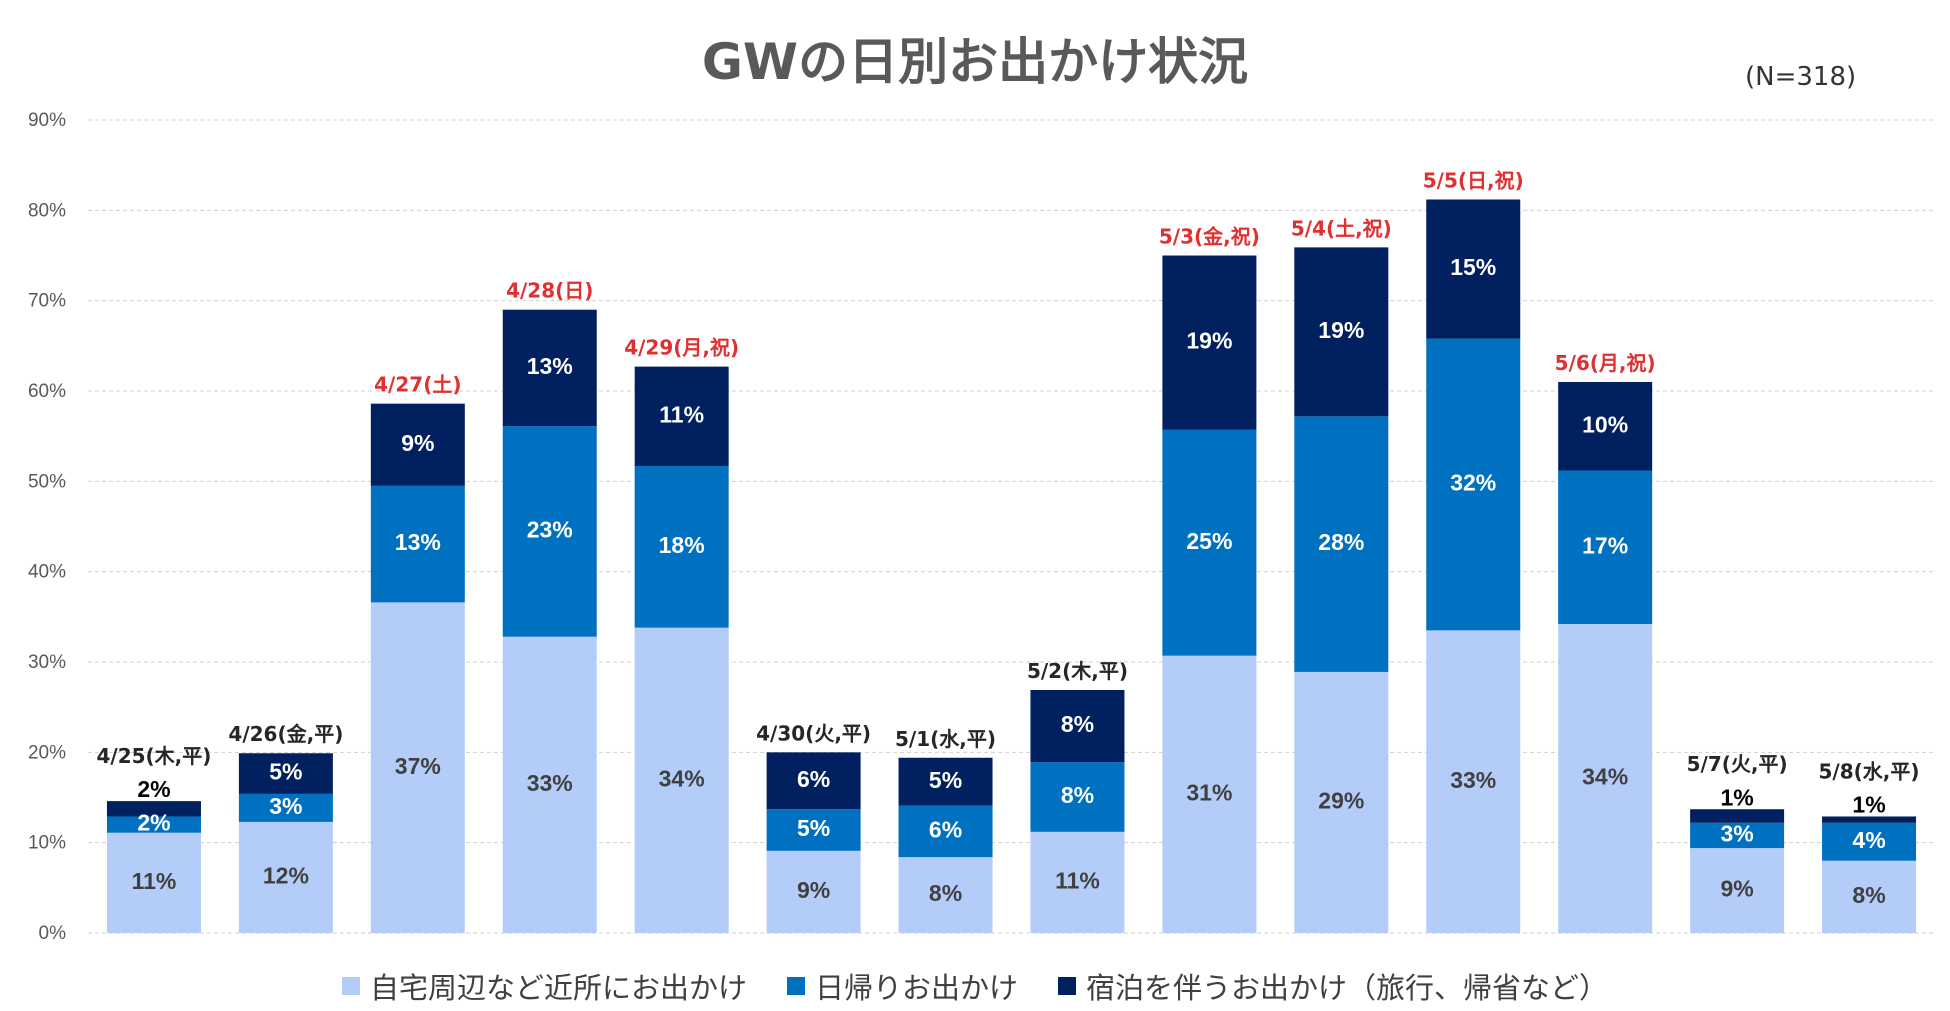 The image size is (1950, 1011). Describe the element at coordinates (813, 779) in the screenshot. I see `data-label-overnight: 6%` at that location.